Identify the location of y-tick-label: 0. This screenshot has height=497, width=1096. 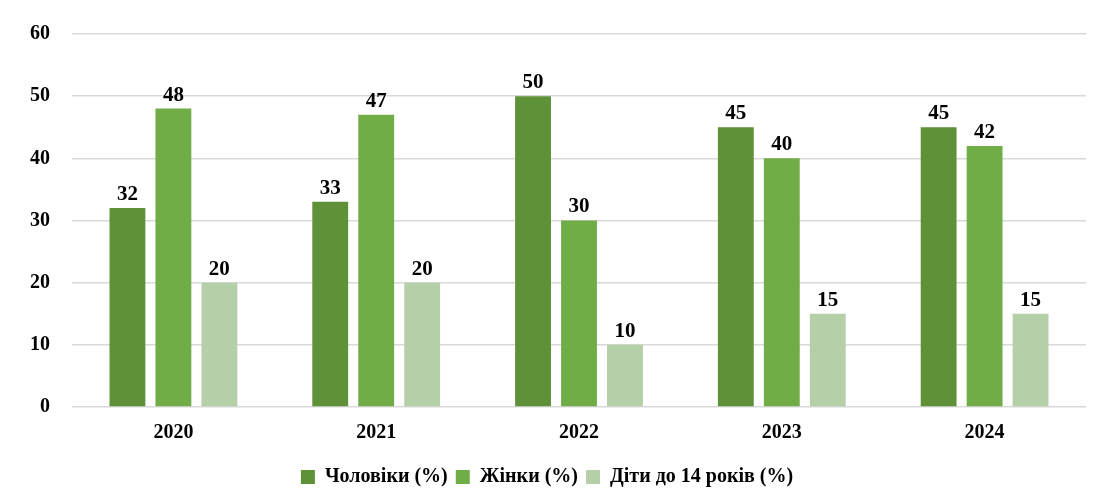
(45, 405).